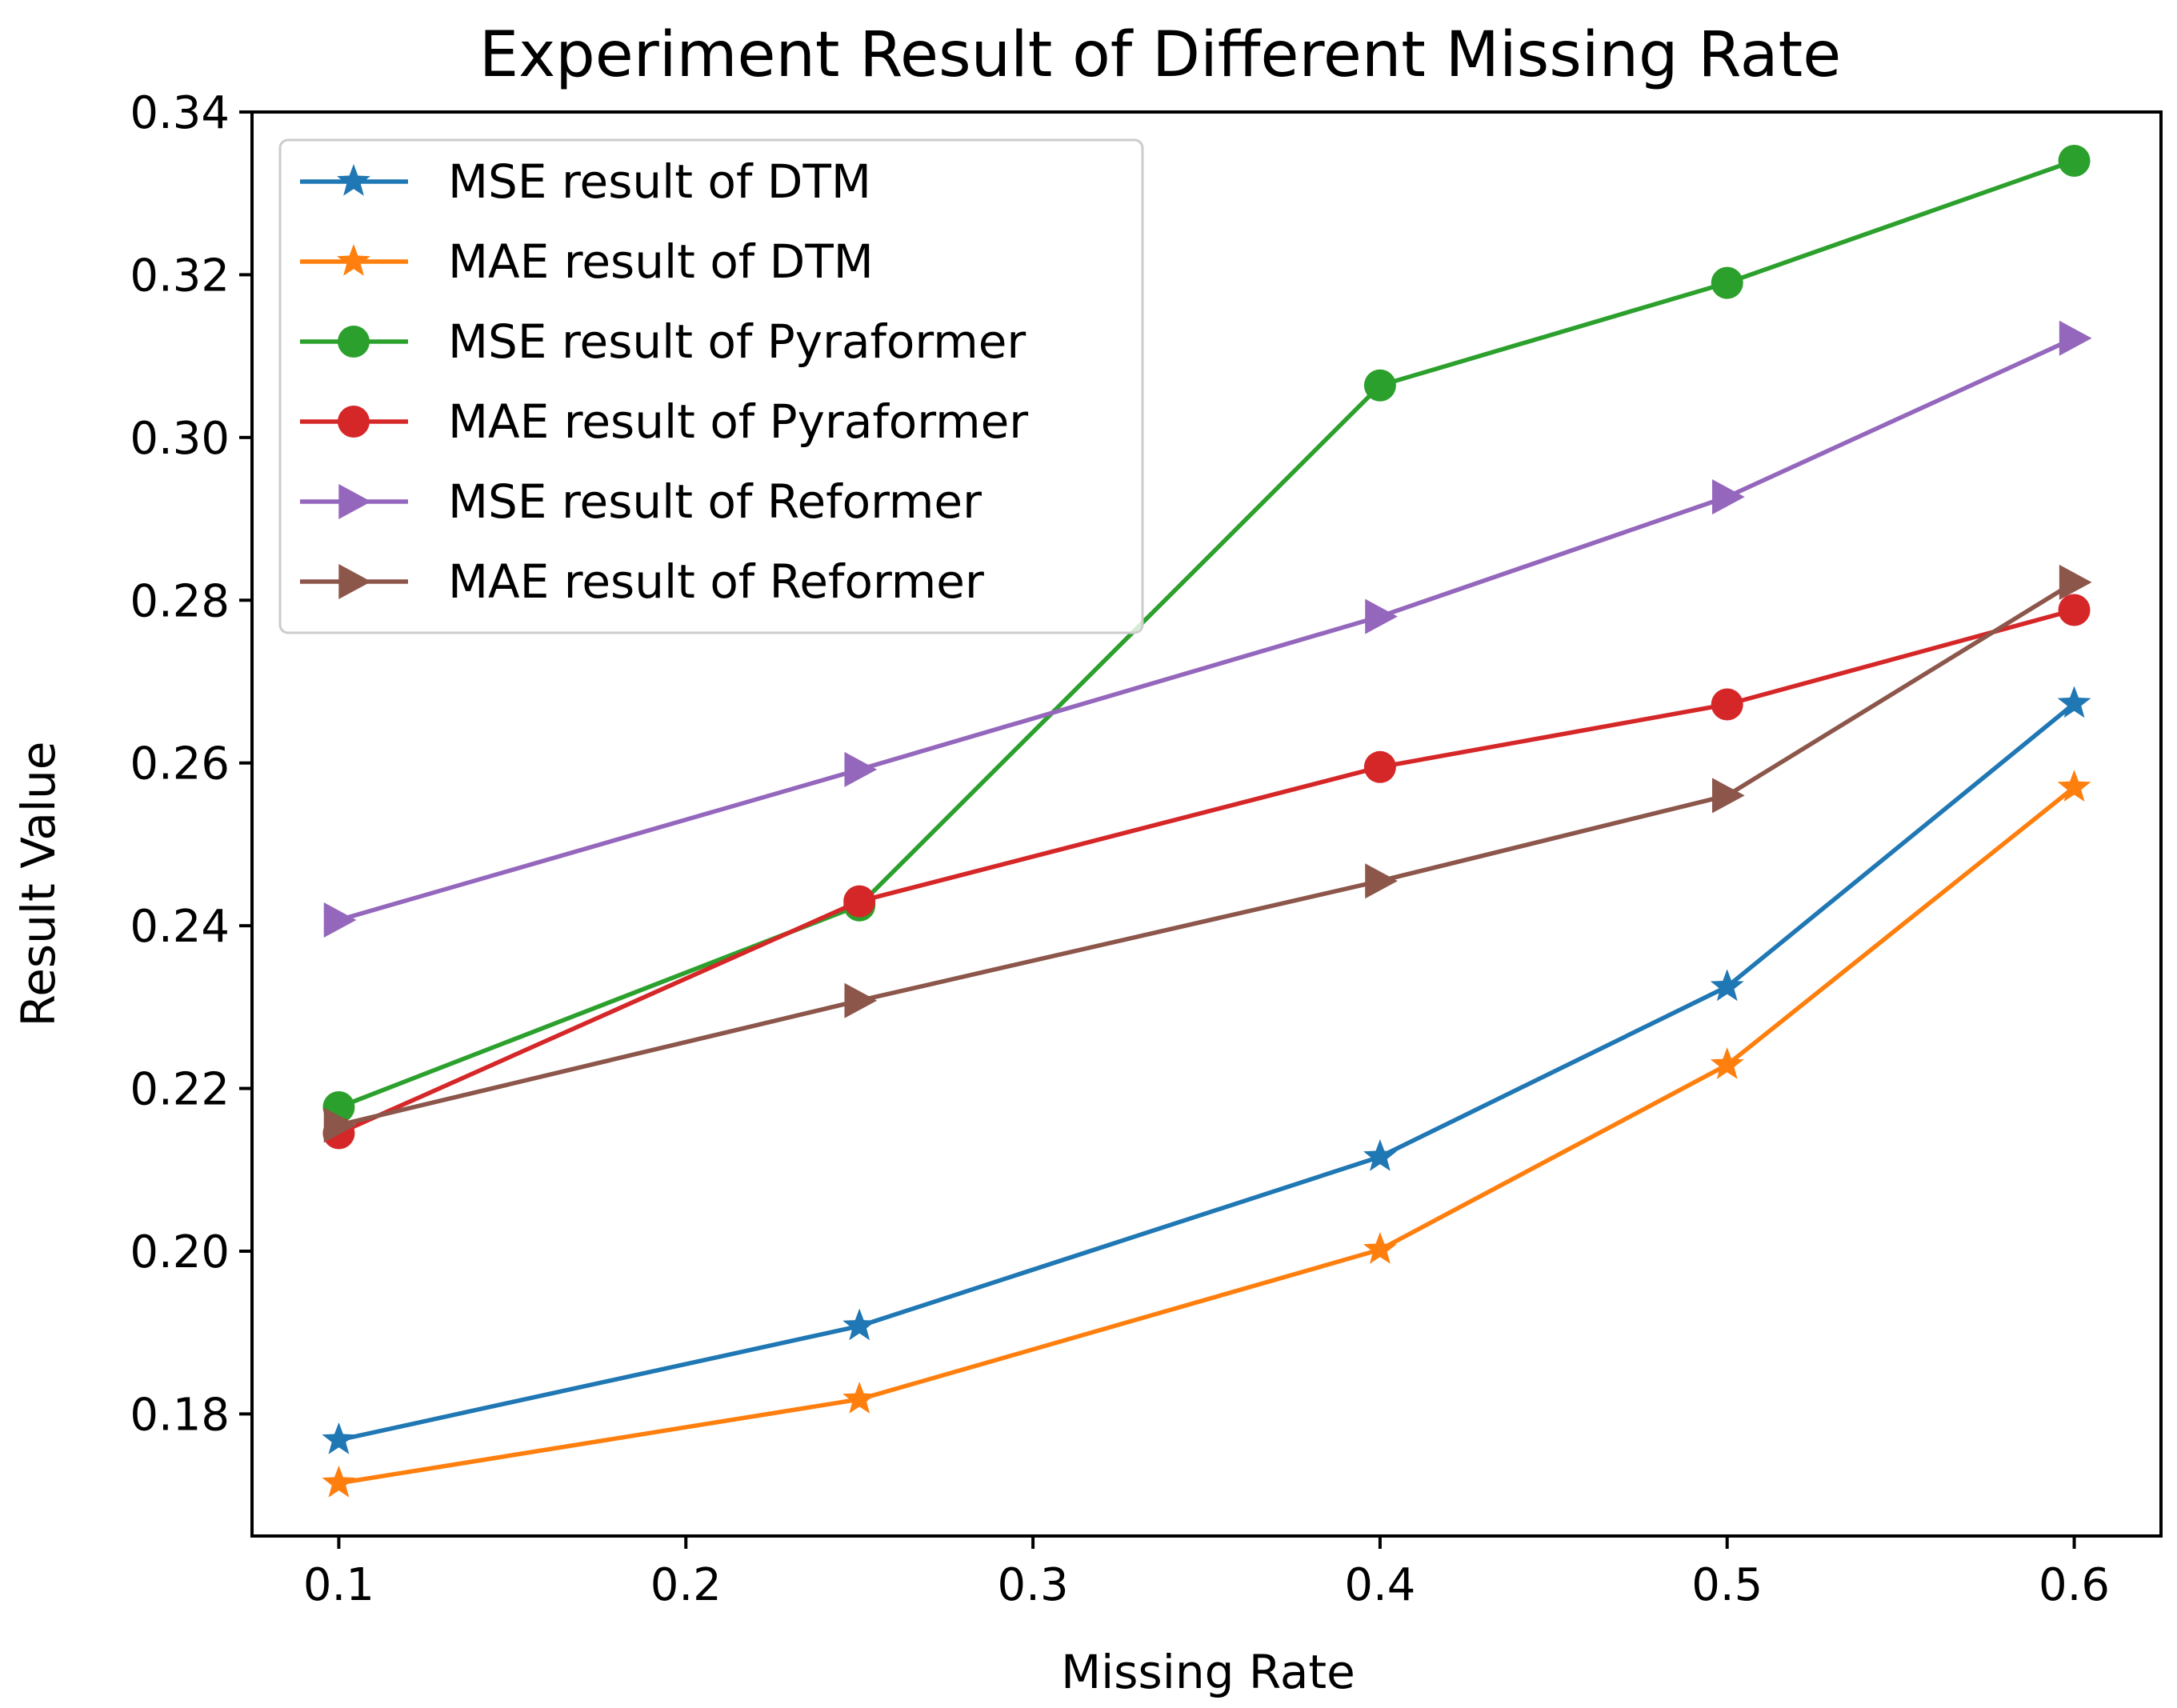 Image resolution: width=2177 pixels, height=1708 pixels. I want to click on legend-label: MAE result of DTM, so click(661, 261).